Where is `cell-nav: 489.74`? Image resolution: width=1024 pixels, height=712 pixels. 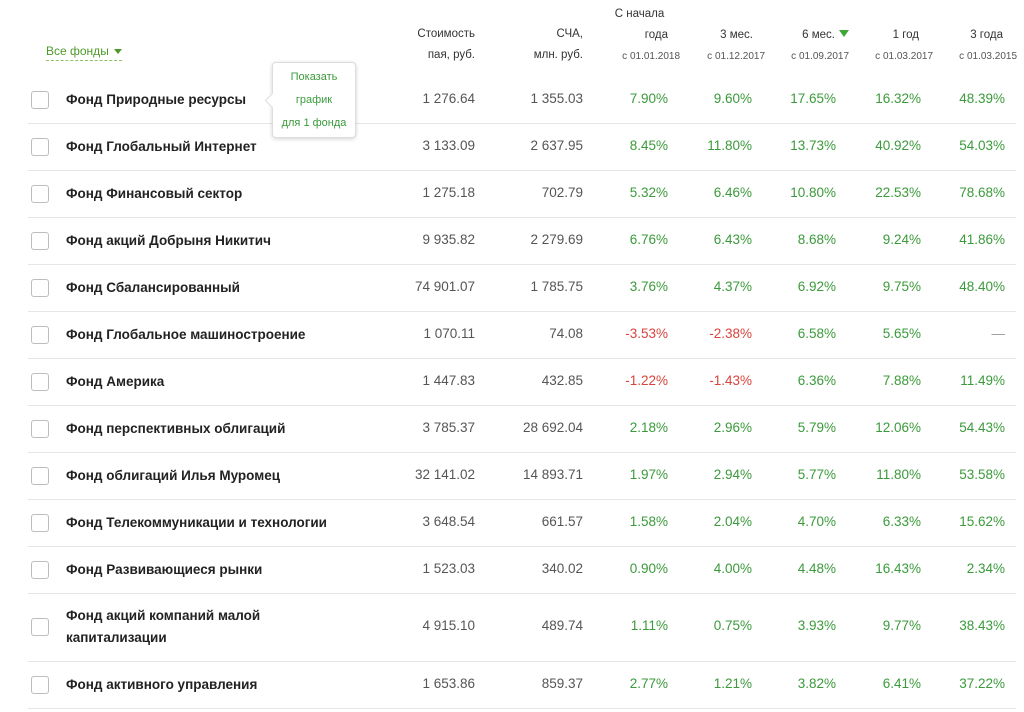 cell-nav: 489.74 is located at coordinates (562, 625).